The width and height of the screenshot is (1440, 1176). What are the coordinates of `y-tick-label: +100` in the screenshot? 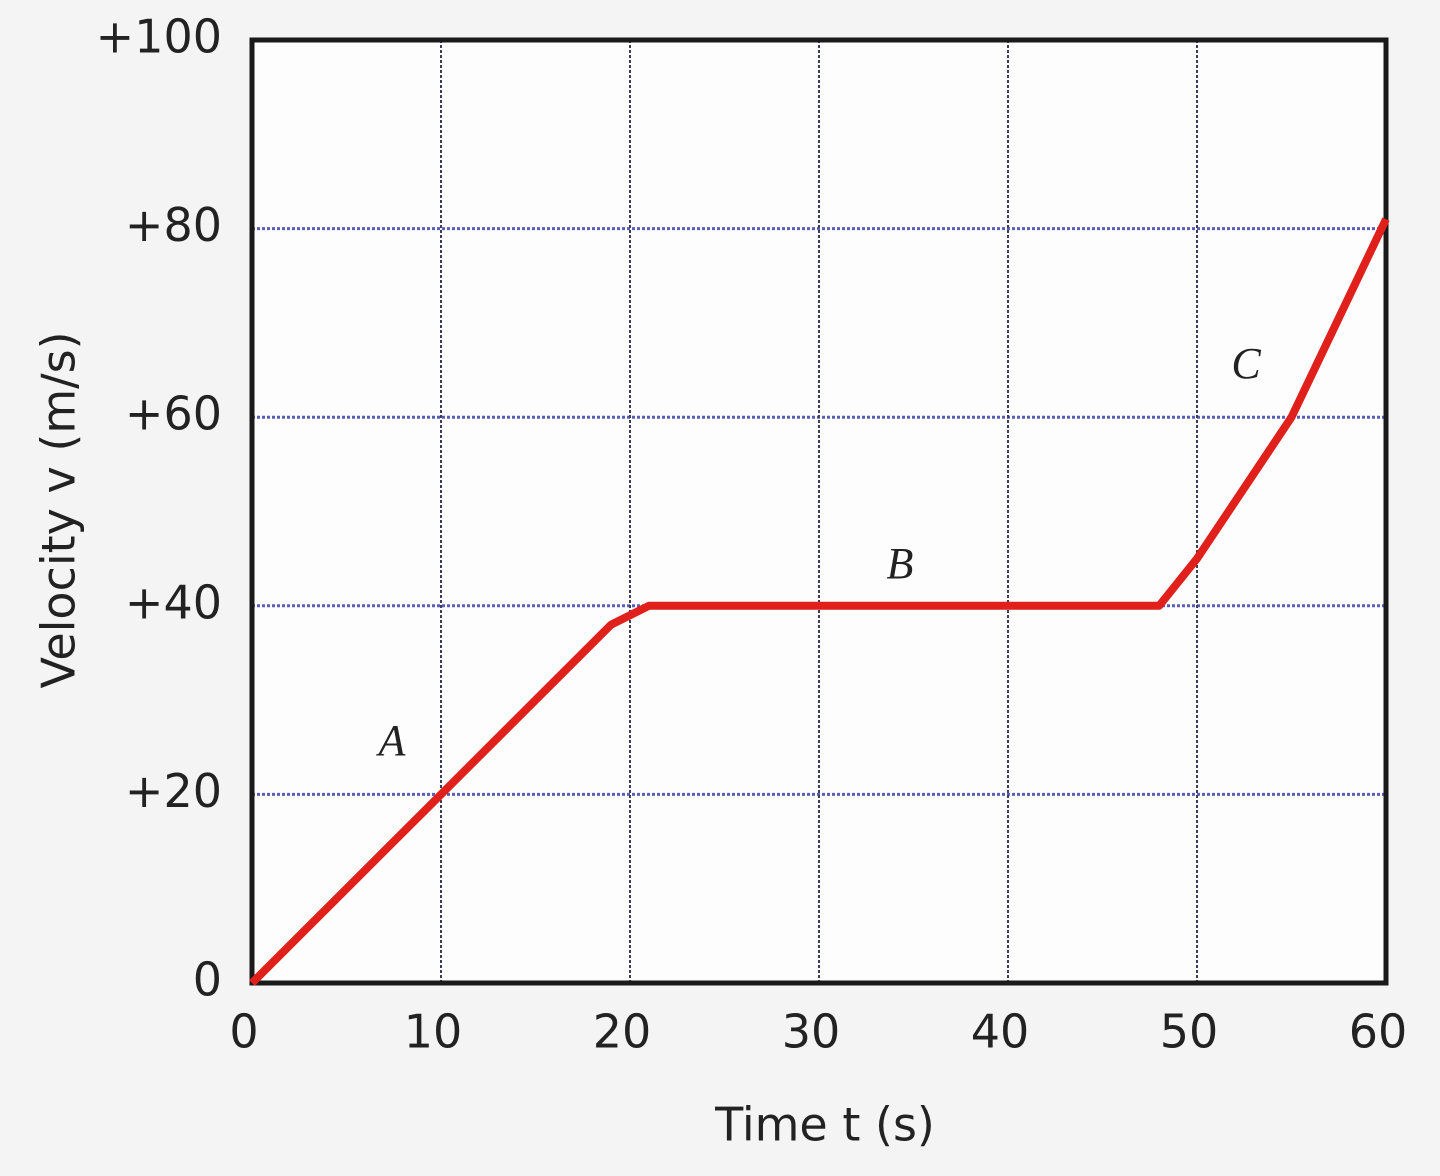 It's located at (159, 37).